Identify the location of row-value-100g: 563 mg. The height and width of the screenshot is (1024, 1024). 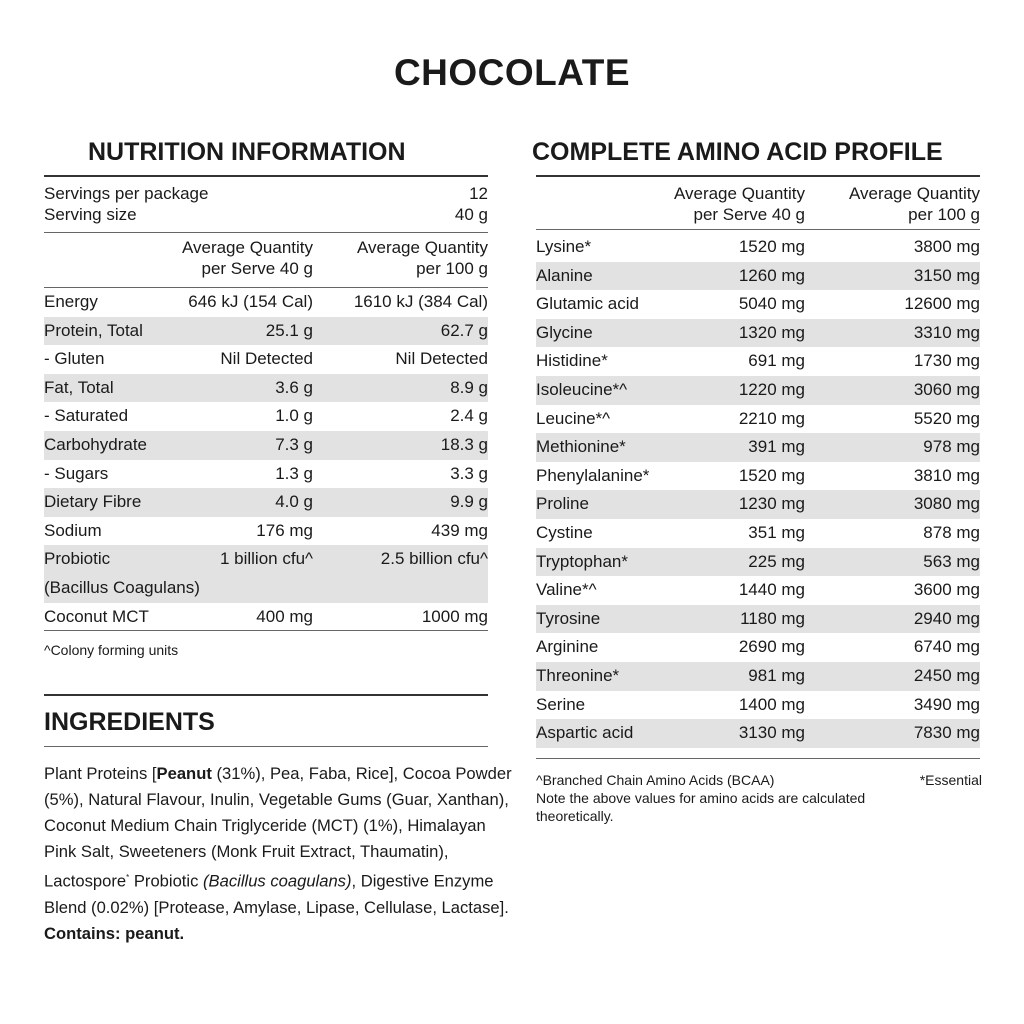
(951, 561).